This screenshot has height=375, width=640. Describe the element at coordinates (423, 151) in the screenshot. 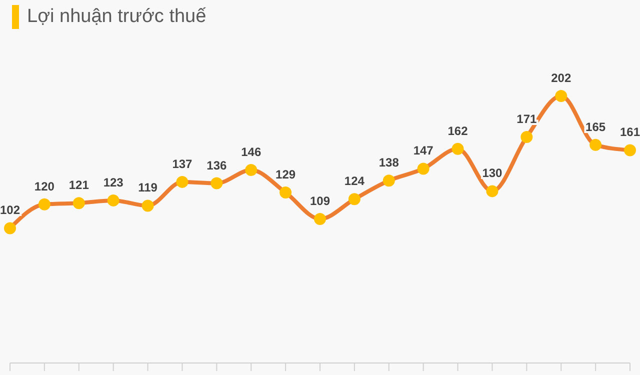

I see `data-label: 147` at that location.